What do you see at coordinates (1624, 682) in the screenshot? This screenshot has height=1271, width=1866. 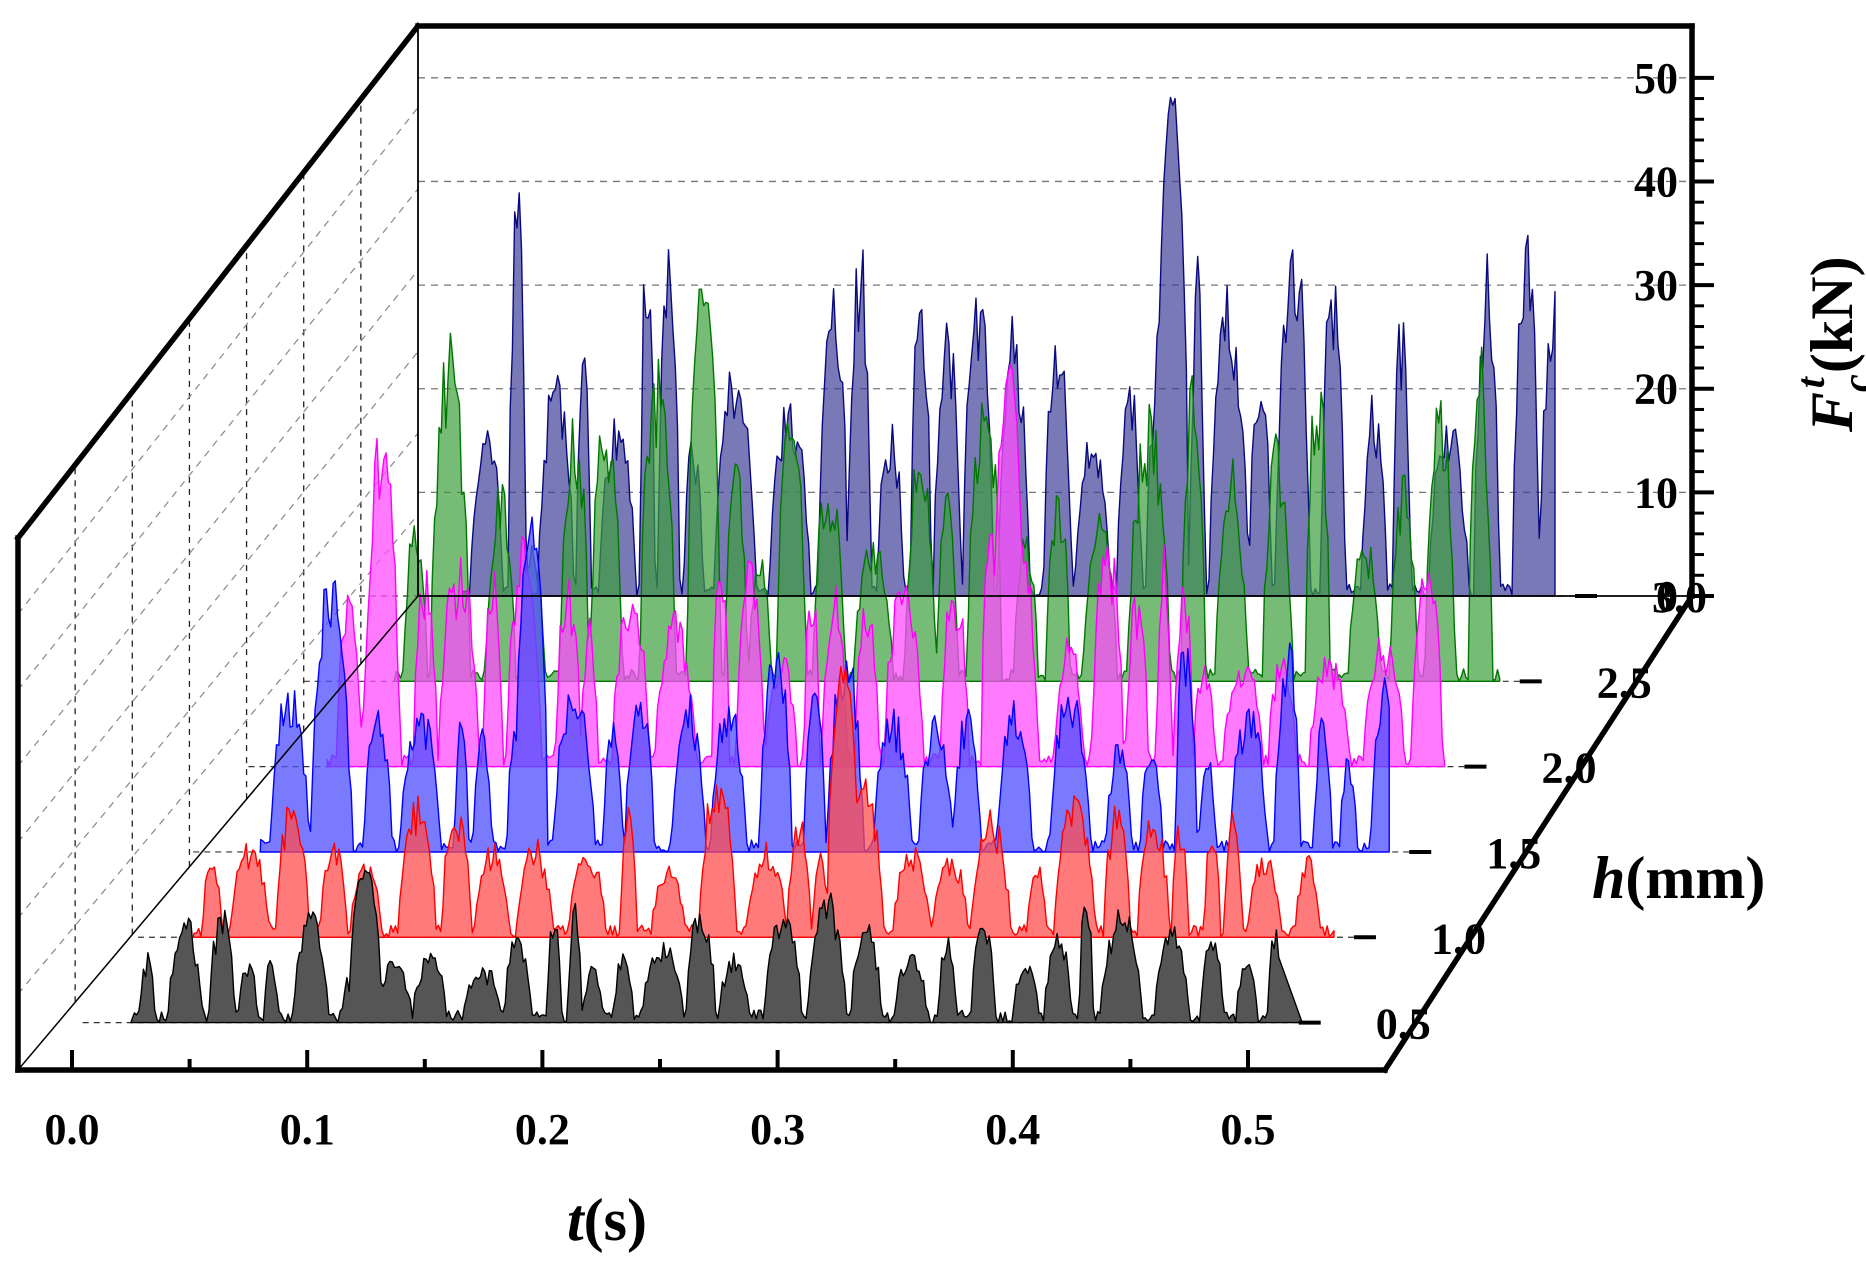 I see `z-tick-label: 2.5` at bounding box center [1624, 682].